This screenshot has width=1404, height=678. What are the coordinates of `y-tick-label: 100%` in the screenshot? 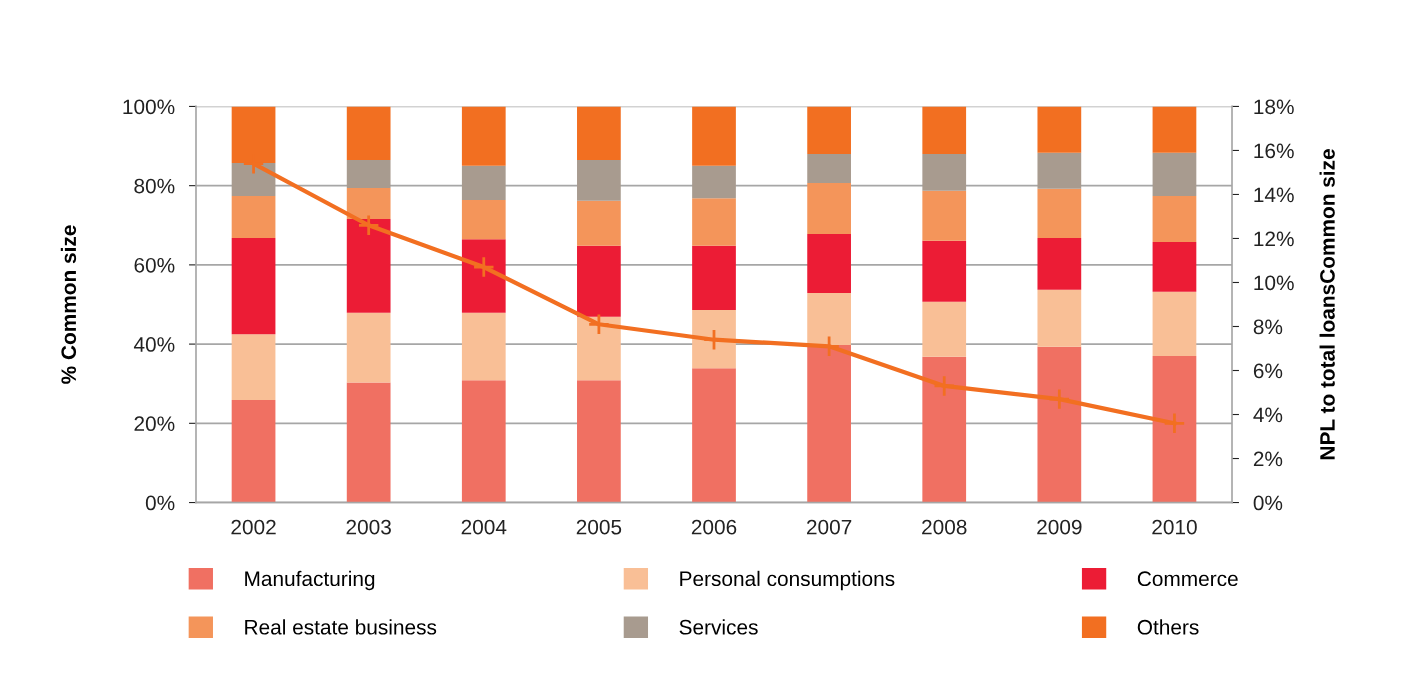 It's located at (149, 107).